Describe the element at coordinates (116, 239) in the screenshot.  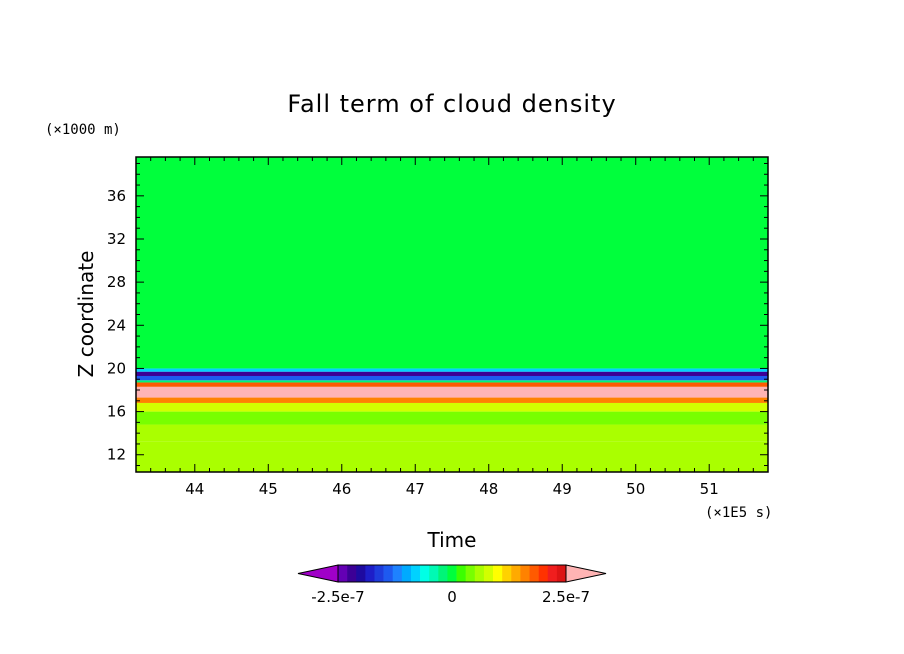
I see `y-tick-label: 32` at that location.